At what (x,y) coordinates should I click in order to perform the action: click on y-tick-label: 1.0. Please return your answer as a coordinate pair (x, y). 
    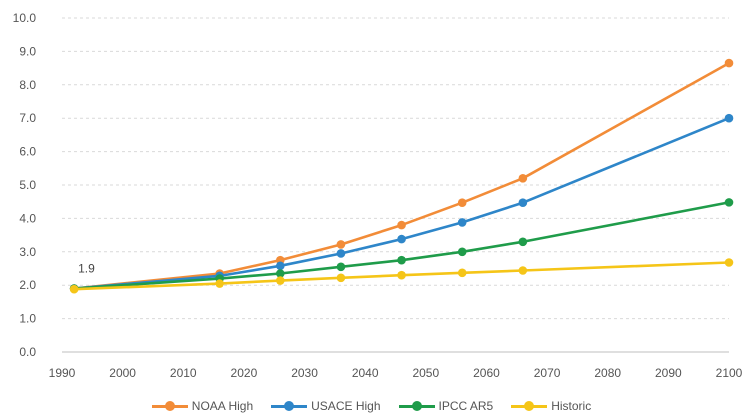
    Looking at the image, I should click on (27, 319).